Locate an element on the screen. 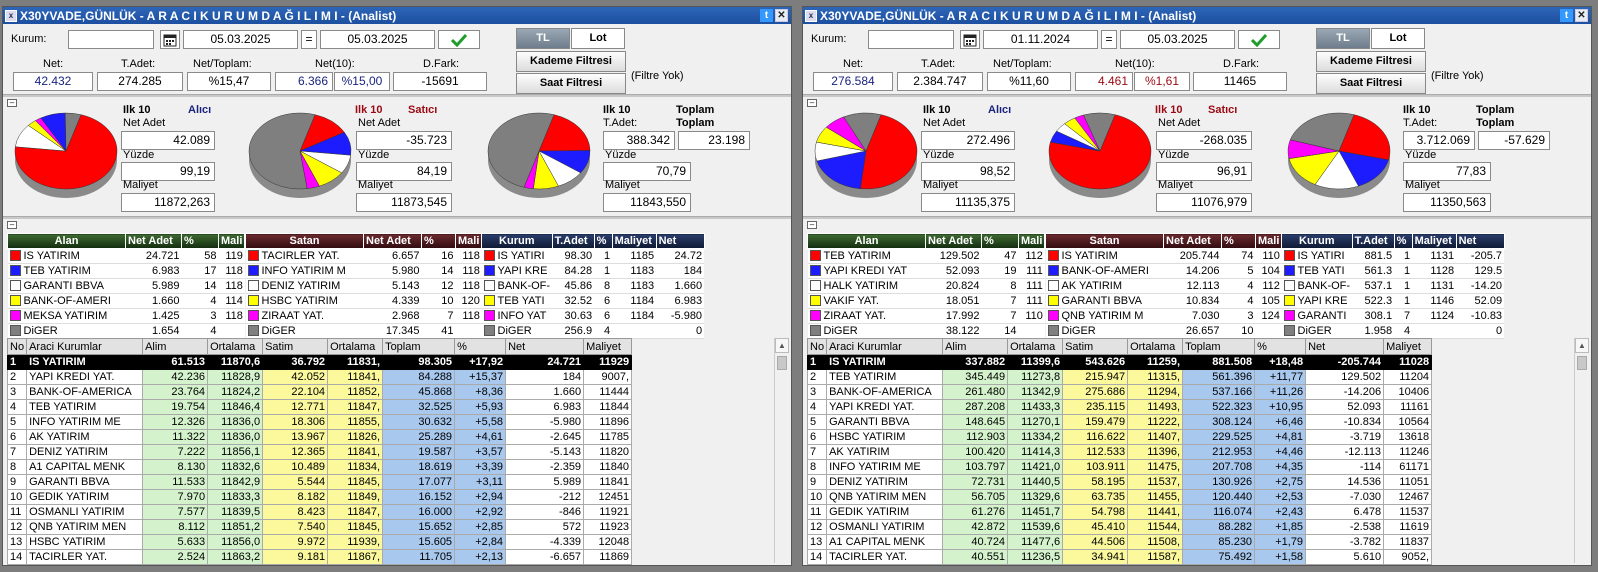  kurum-input is located at coordinates (911, 39).